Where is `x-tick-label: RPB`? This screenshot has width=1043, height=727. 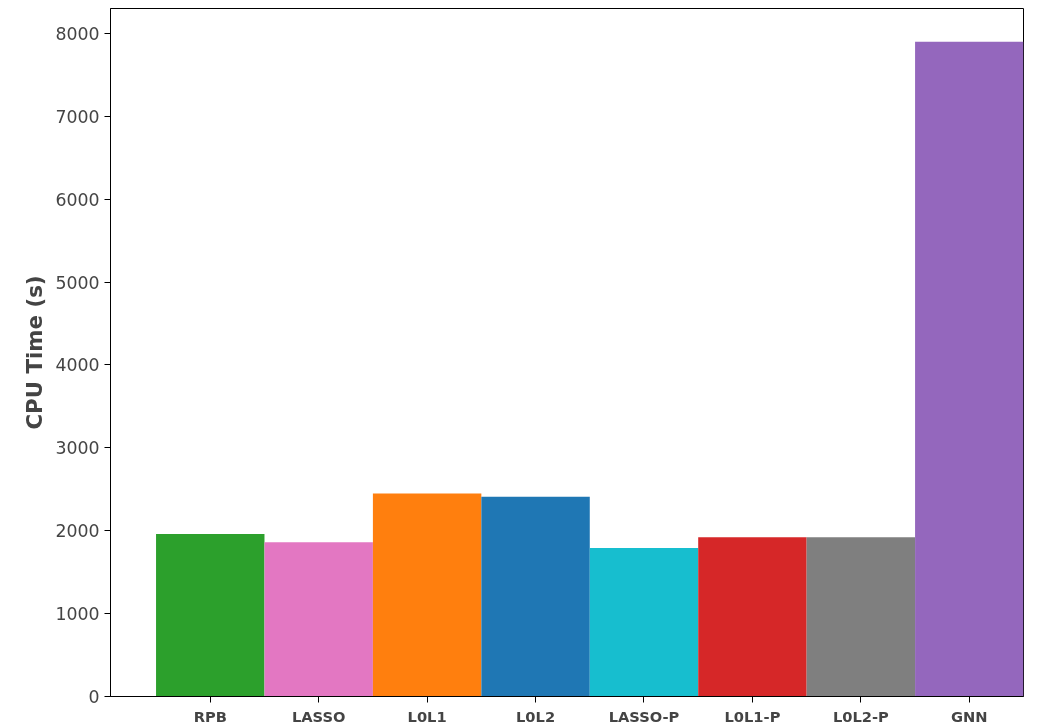
x-tick-label: RPB is located at coordinates (210, 716).